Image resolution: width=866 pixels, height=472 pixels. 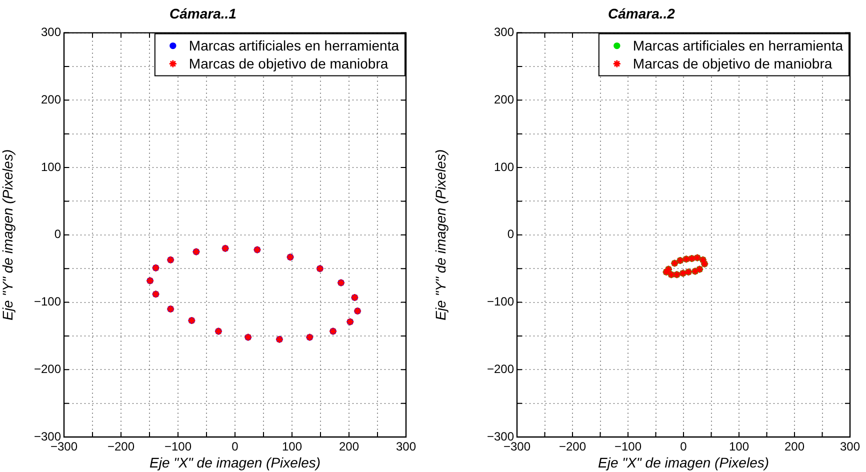 I want to click on chart-title: Cámara..1, so click(x=203, y=13).